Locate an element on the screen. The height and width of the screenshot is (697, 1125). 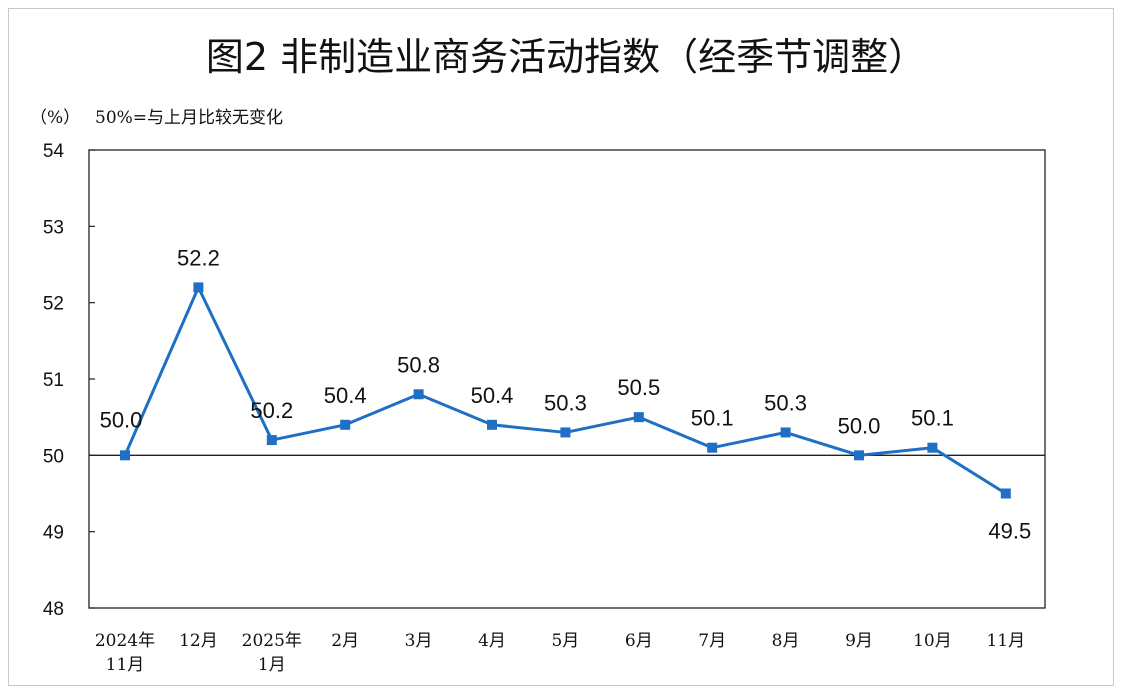
chart-title: 图2 非制造业商务活动指数（经季节调整） is located at coordinates (566, 57).